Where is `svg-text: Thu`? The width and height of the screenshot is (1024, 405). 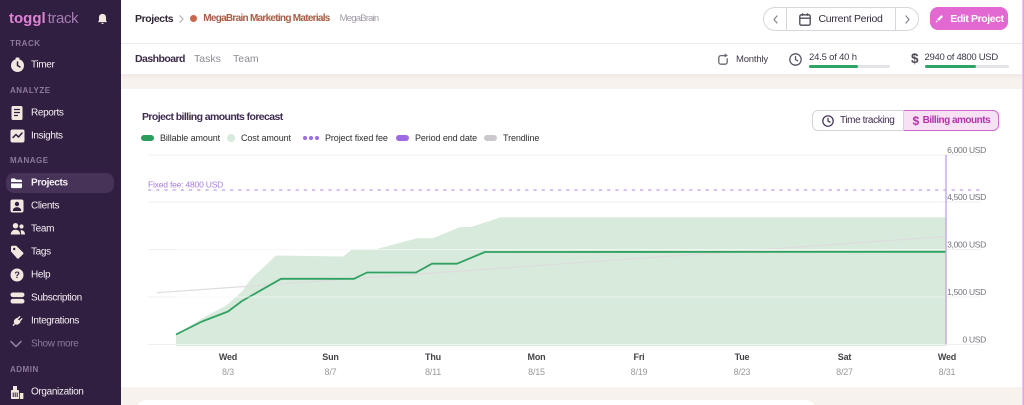
svg-text: Thu is located at coordinates (433, 357).